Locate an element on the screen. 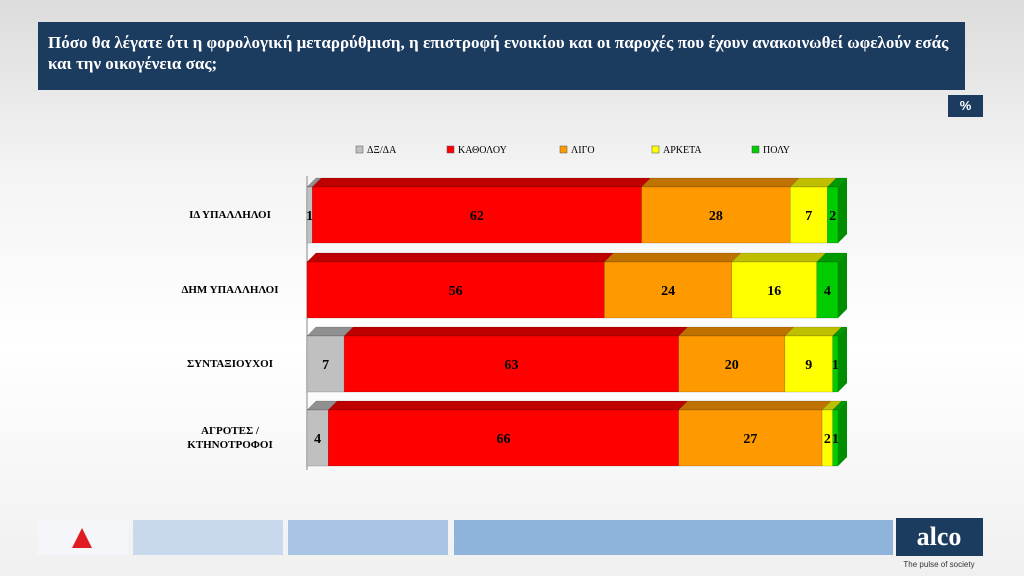 This screenshot has height=576, width=1024. value-label: 9 is located at coordinates (808, 365).